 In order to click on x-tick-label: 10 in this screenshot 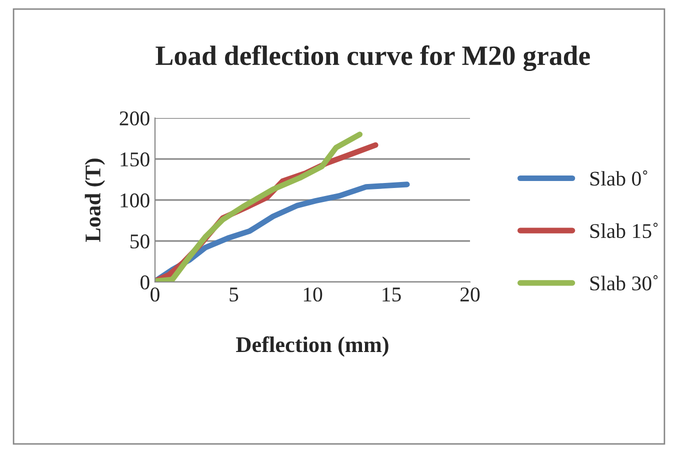, I will do `click(313, 294)`.